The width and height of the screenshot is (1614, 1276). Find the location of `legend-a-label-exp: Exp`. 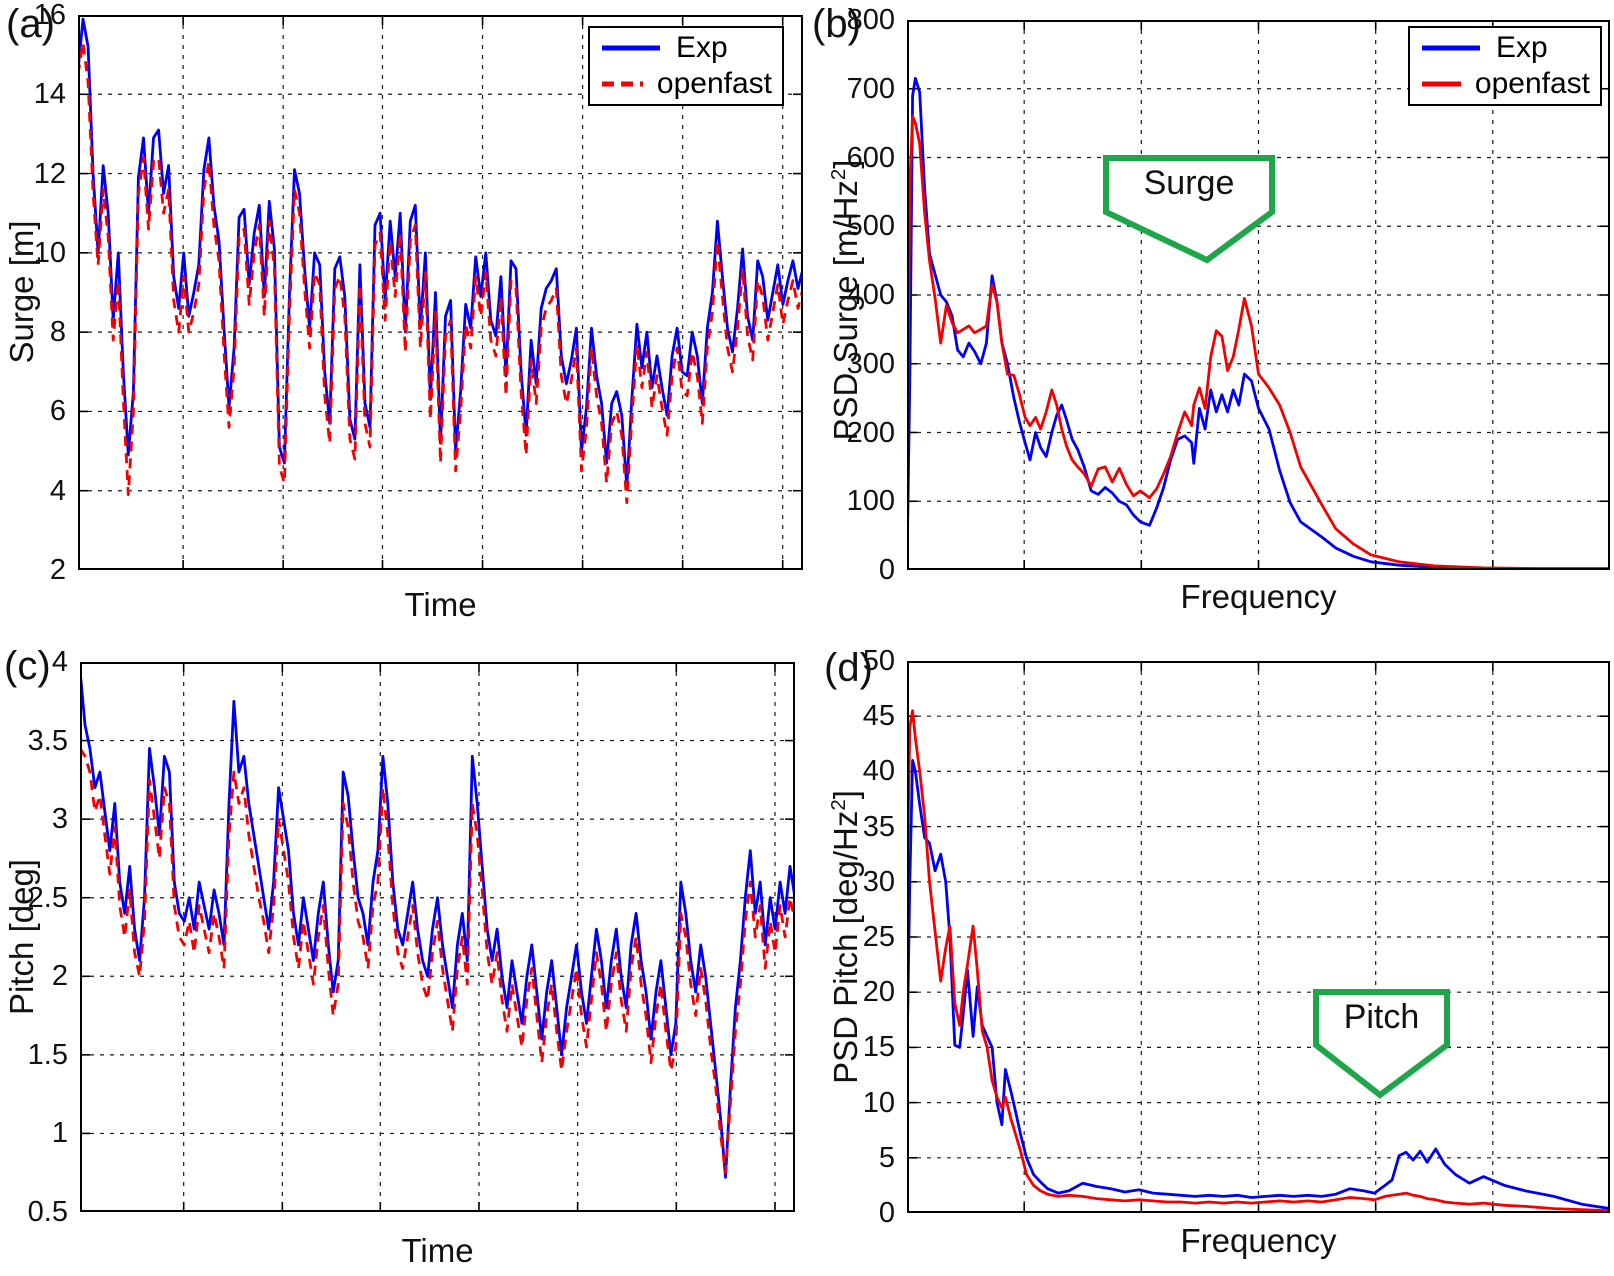

legend-a-label-exp: Exp is located at coordinates (702, 47).